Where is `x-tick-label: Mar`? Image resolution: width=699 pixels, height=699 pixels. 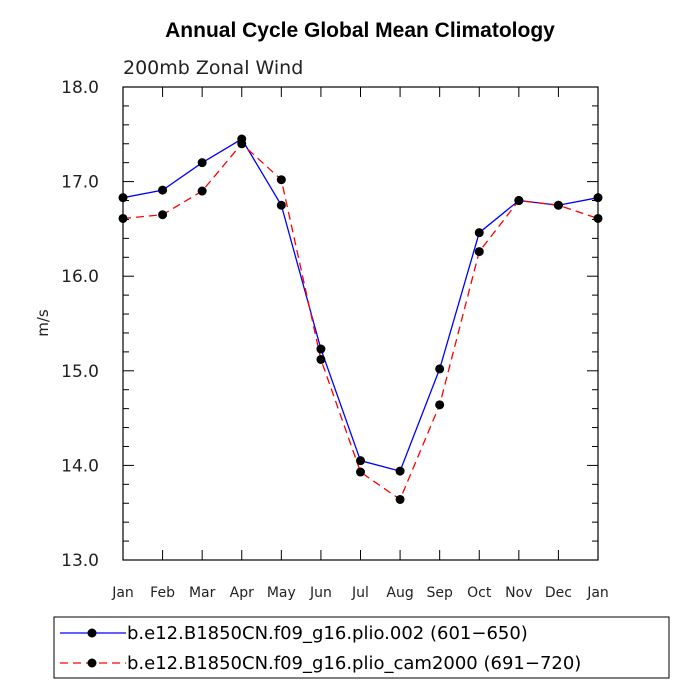
x-tick-label: Mar is located at coordinates (202, 593).